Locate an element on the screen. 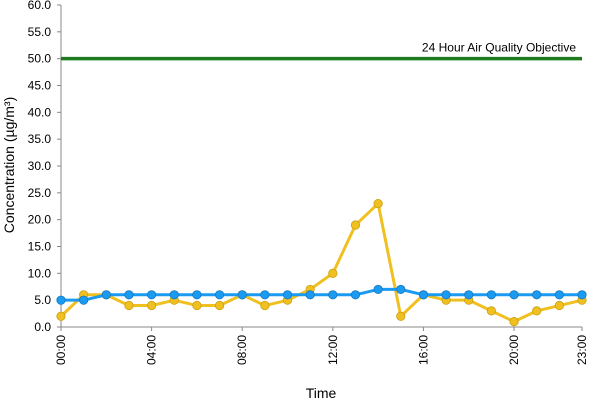 The width and height of the screenshot is (600, 400). x-tick-label: 00:00 is located at coordinates (61, 350).